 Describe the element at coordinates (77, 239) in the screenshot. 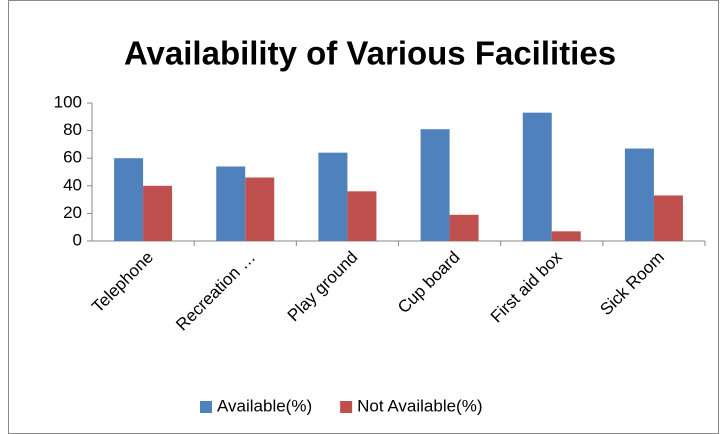

I see `y-tick-label: 0` at that location.